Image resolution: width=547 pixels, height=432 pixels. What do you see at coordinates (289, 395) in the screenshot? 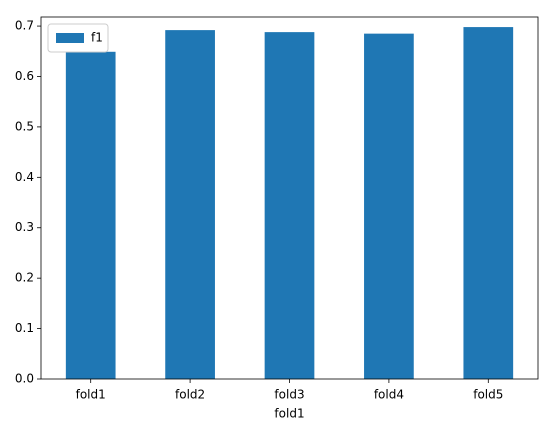
I see `x-tick-label: fold3` at bounding box center [289, 395].